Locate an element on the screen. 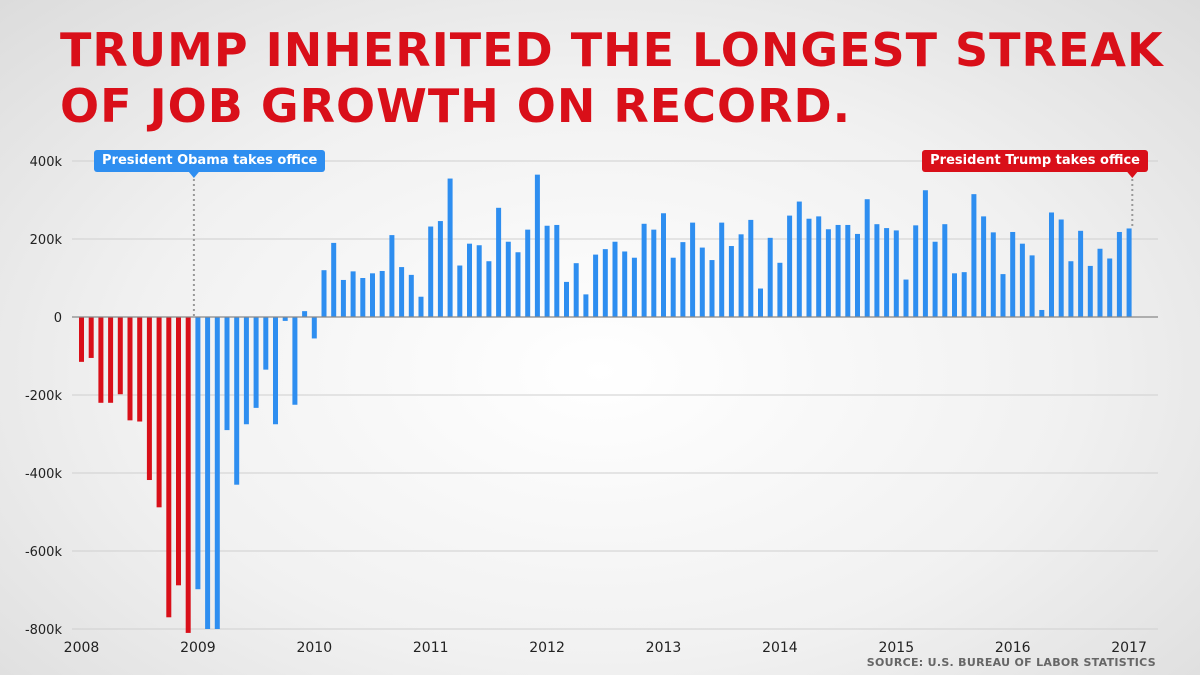  obama-callout-pointer is located at coordinates (193, 175).